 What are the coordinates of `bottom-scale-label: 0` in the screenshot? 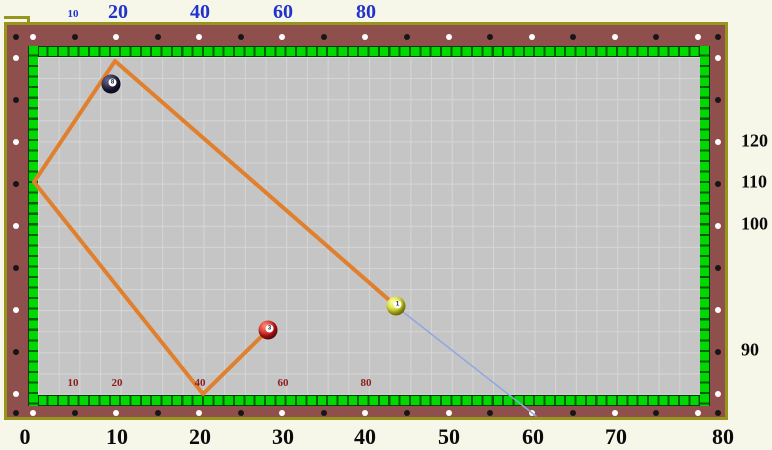 It's located at (25, 436).